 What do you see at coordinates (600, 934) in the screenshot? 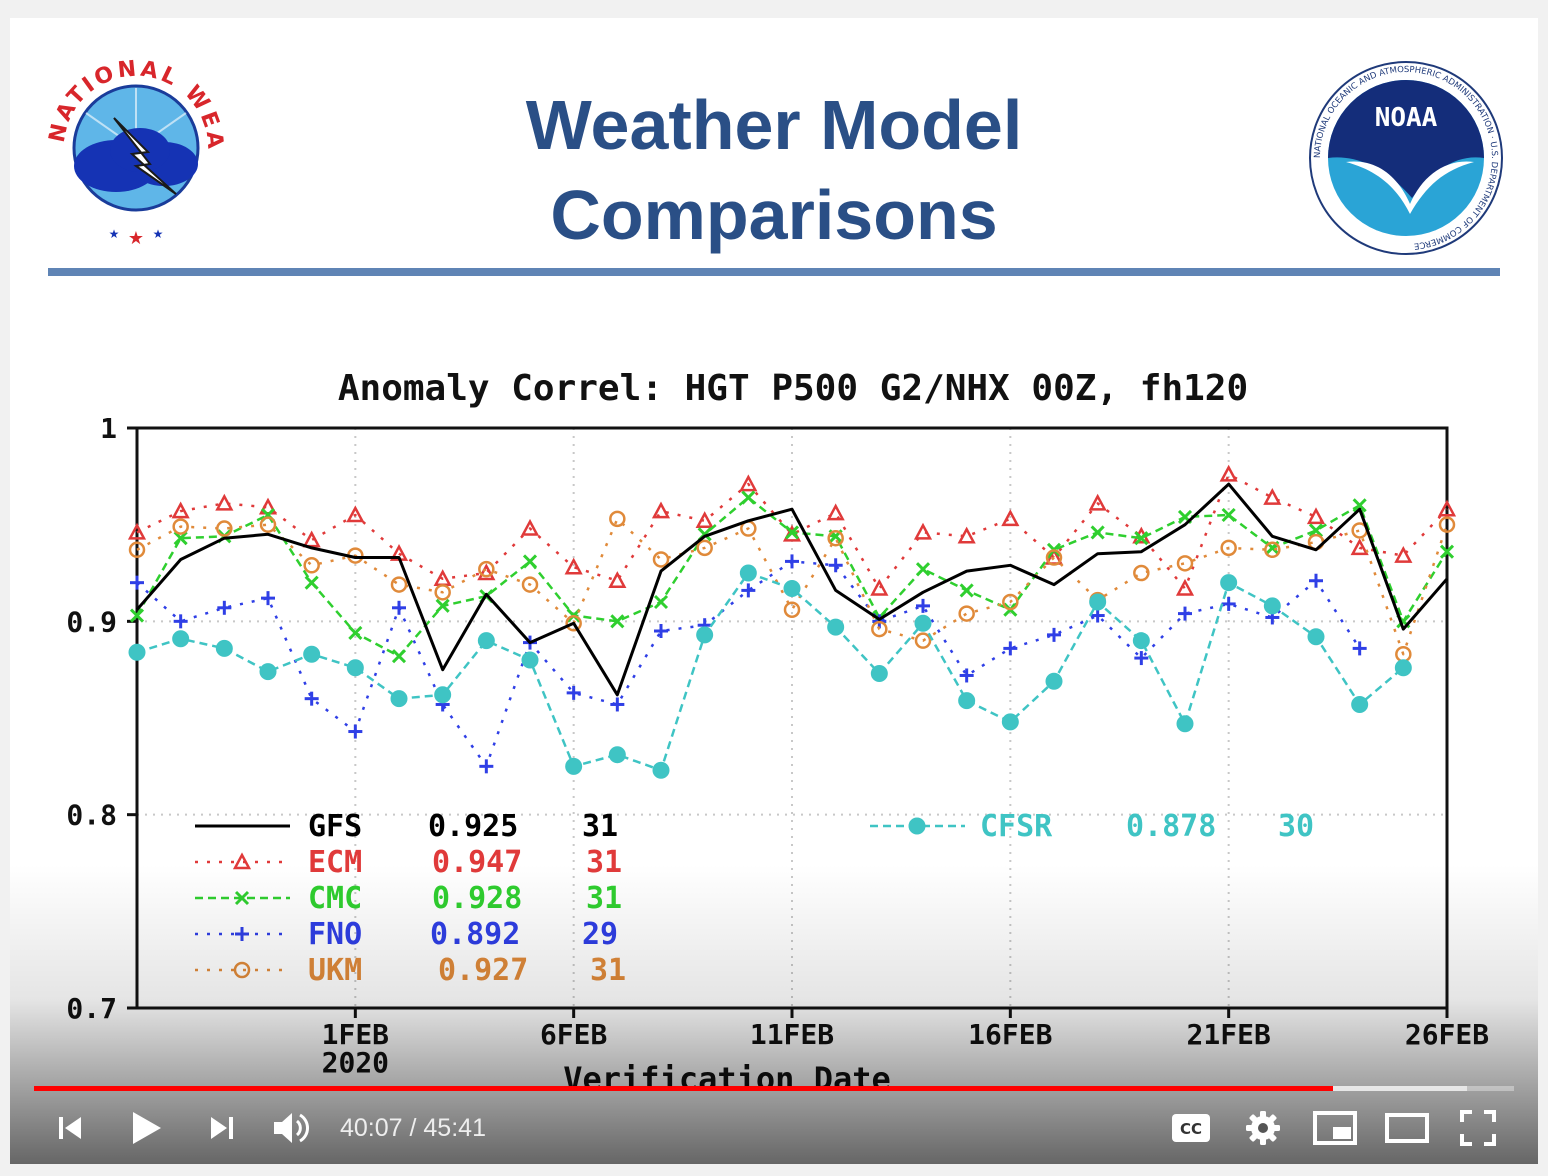
I see `legend-count-fno: 29` at bounding box center [600, 934].